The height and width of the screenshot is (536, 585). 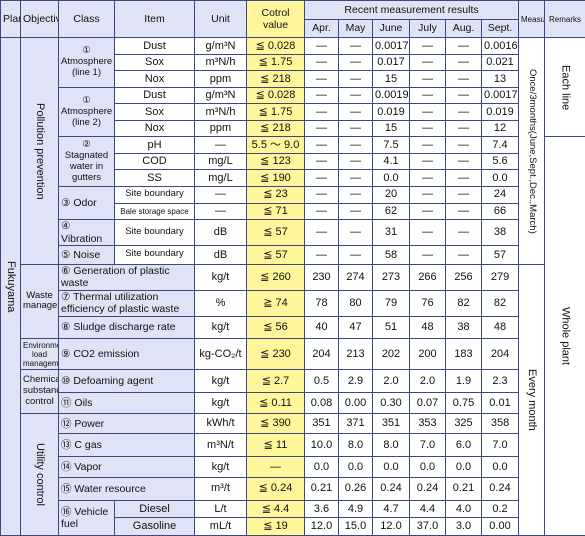 I want to click on value: 279, so click(x=500, y=277).